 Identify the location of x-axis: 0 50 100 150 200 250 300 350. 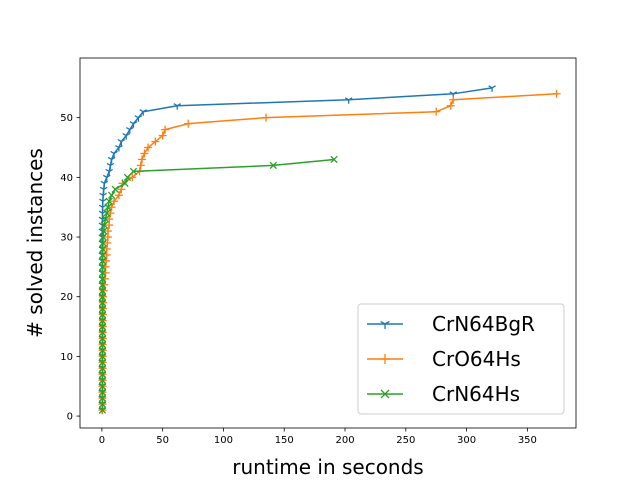
(318, 437).